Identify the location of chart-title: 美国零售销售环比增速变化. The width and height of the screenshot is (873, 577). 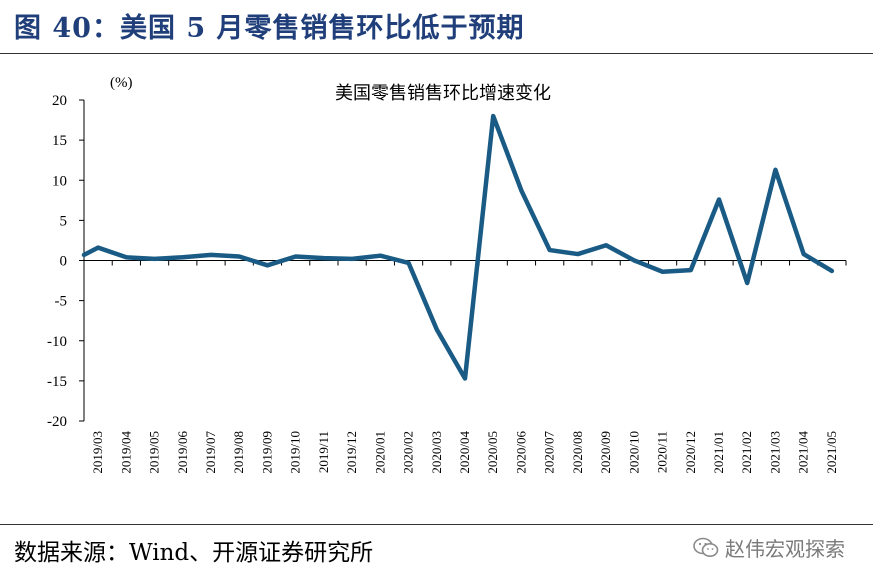
(443, 93).